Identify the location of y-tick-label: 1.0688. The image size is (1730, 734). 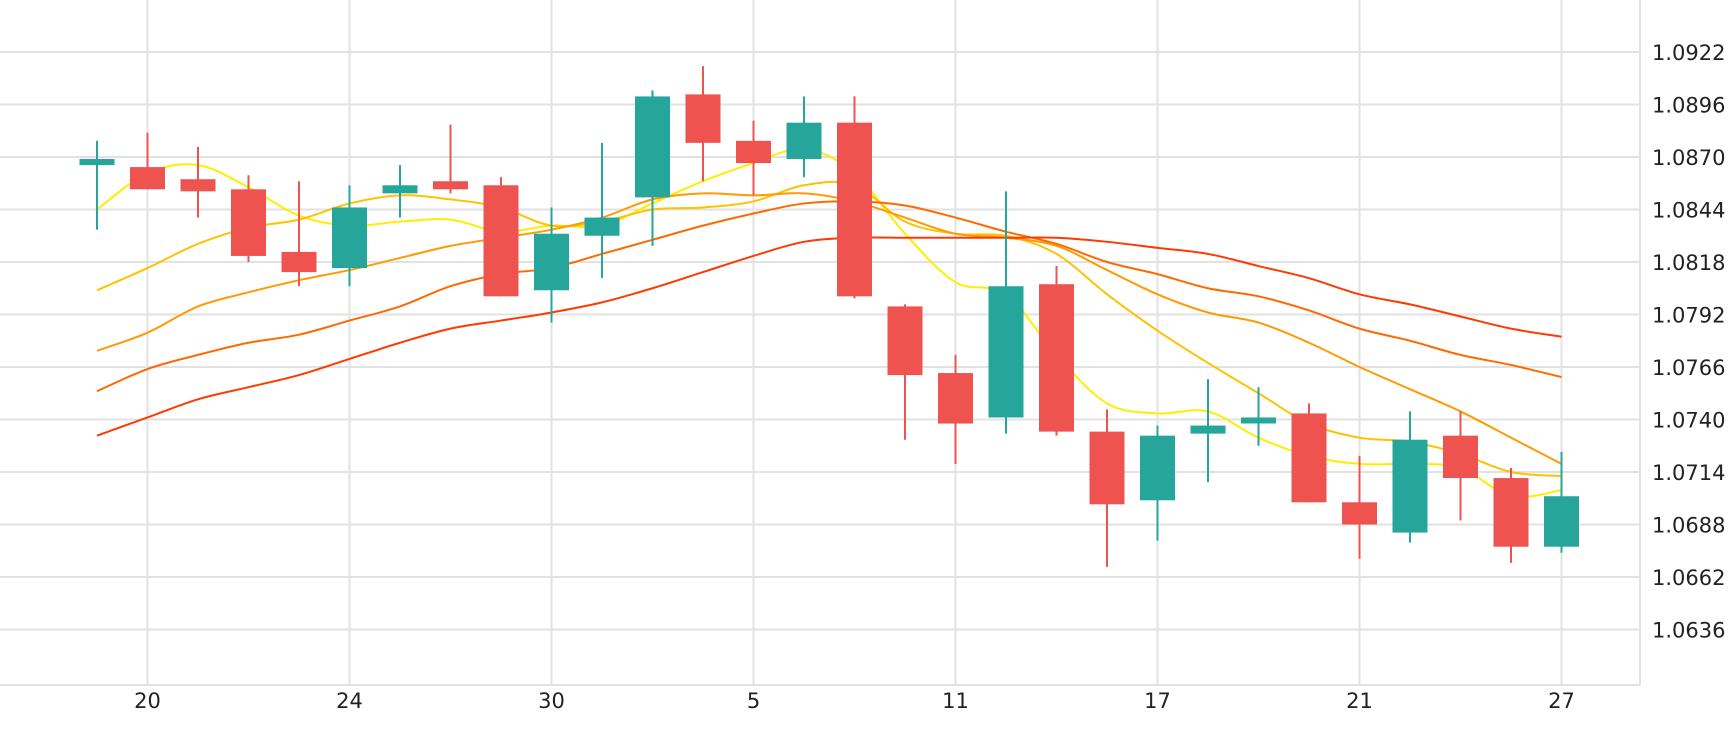
(1688, 526).